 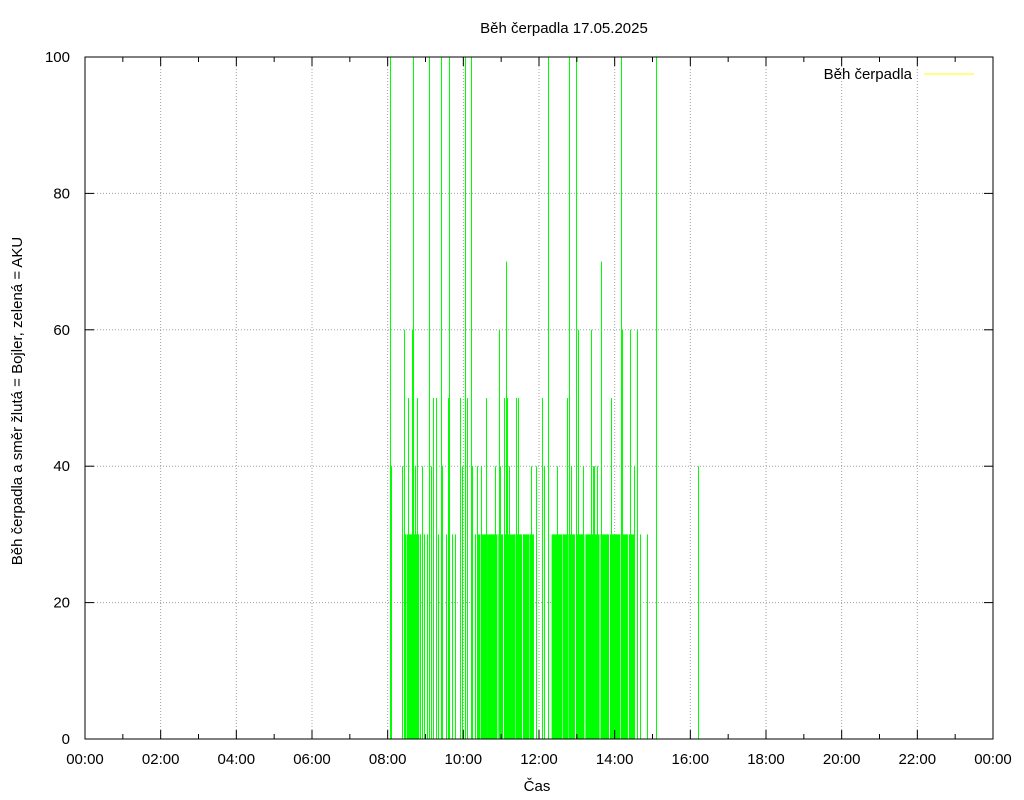 I want to click on y-tick-label: 100, so click(x=57, y=57).